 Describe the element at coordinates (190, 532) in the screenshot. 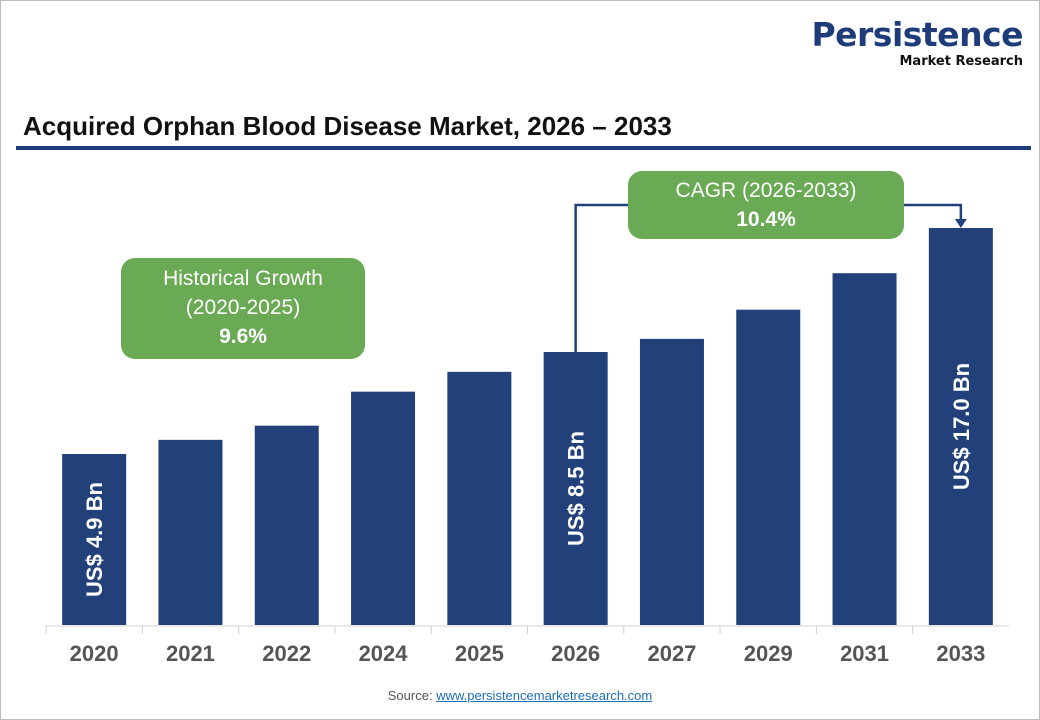

I see `bar-2021` at that location.